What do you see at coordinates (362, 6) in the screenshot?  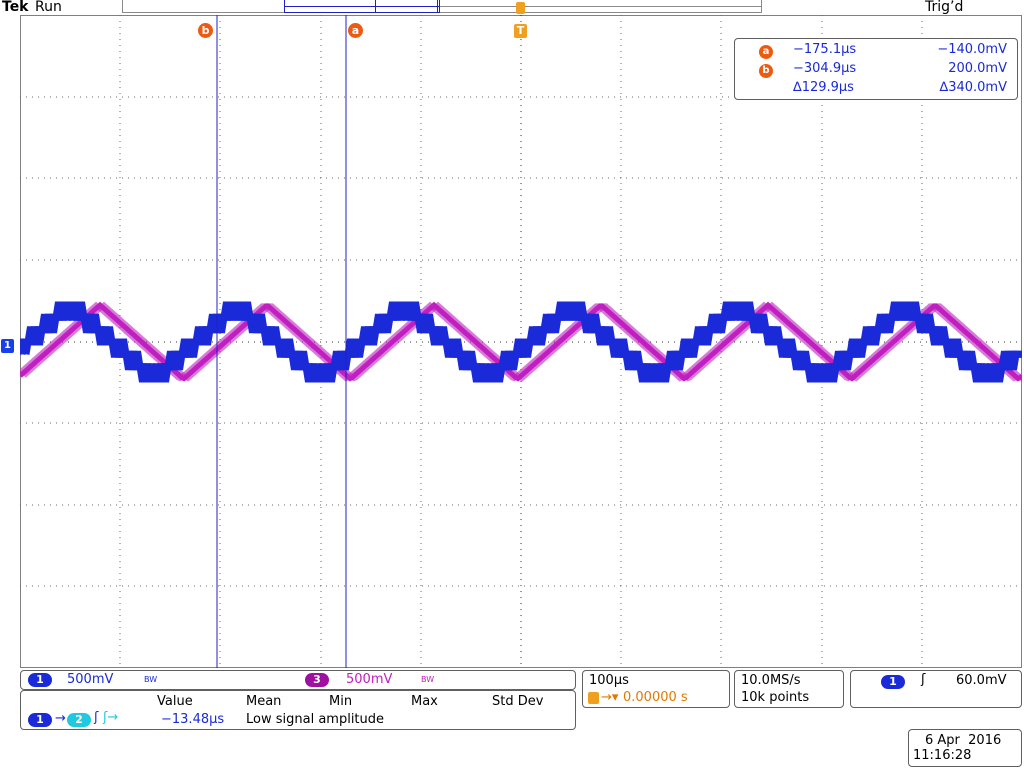 I see `record-window-line` at bounding box center [362, 6].